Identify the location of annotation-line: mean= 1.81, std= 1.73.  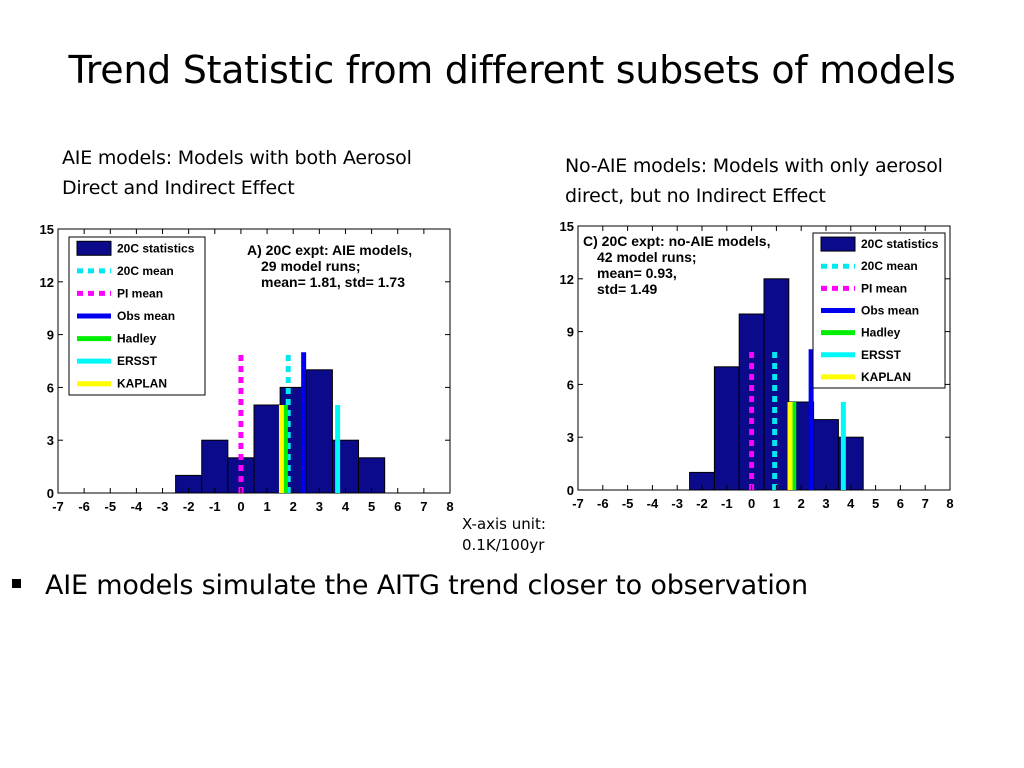
(333, 282).